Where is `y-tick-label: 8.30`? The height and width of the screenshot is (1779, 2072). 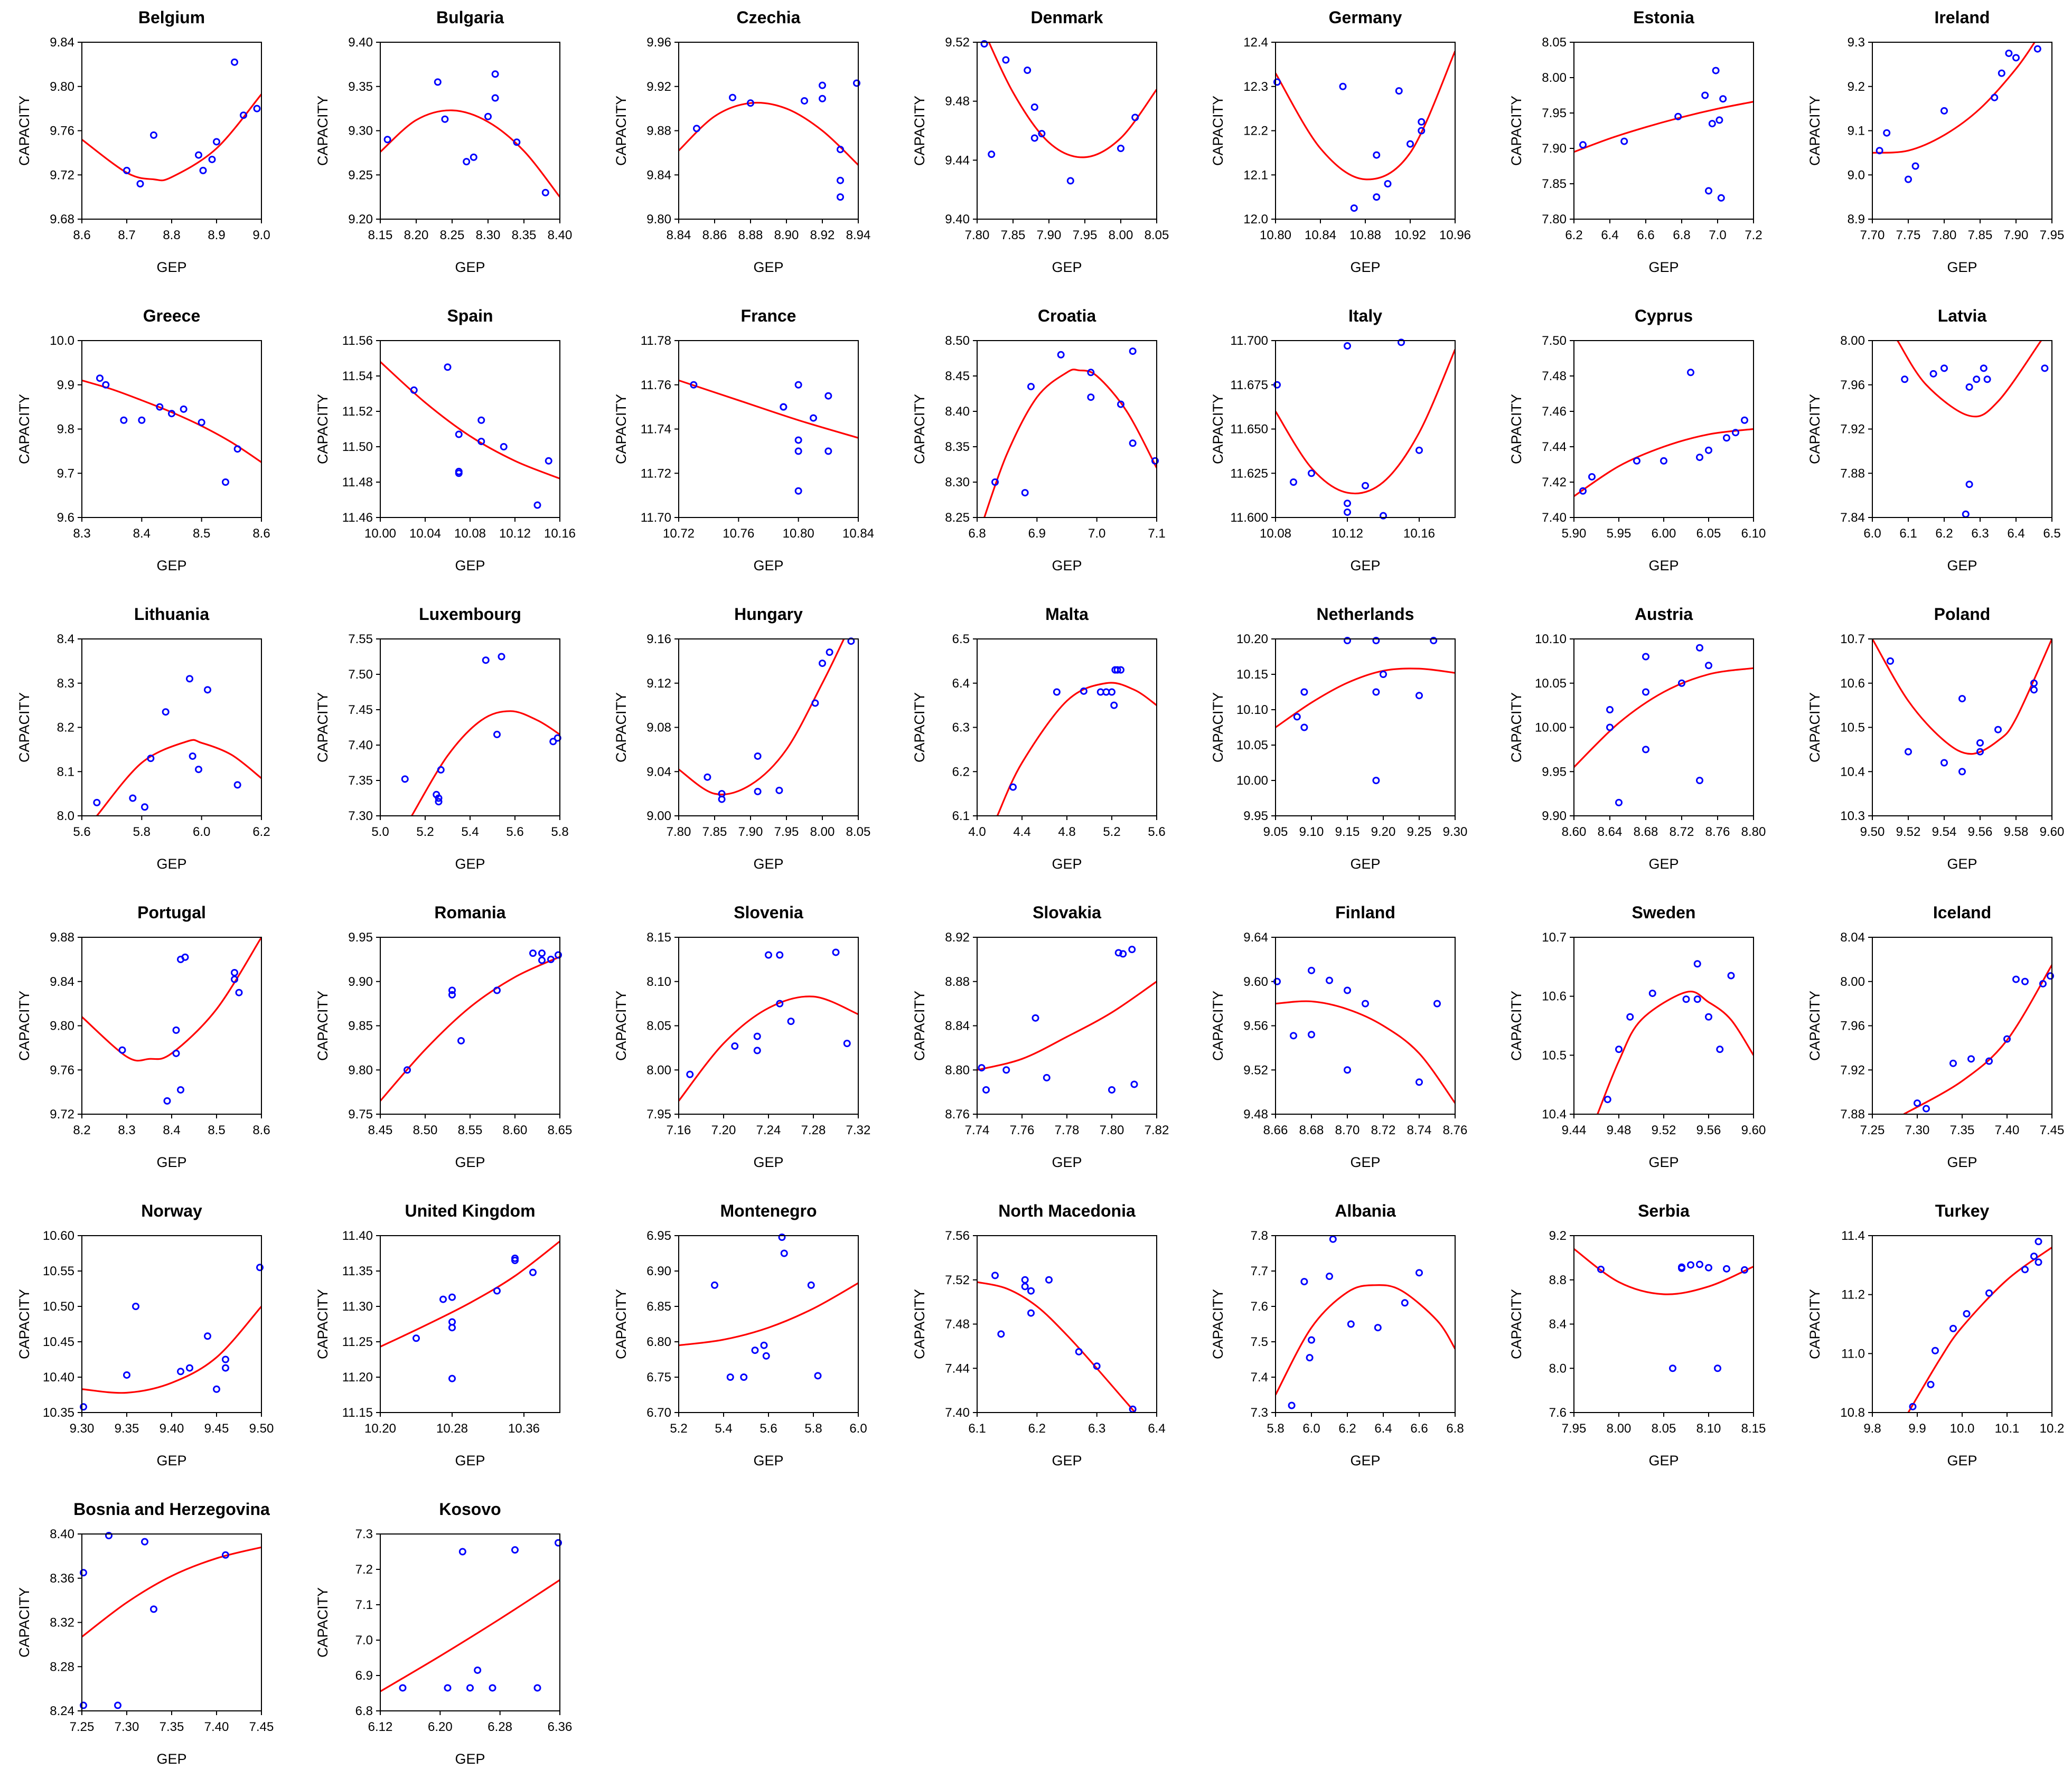 y-tick-label: 8.30 is located at coordinates (958, 482).